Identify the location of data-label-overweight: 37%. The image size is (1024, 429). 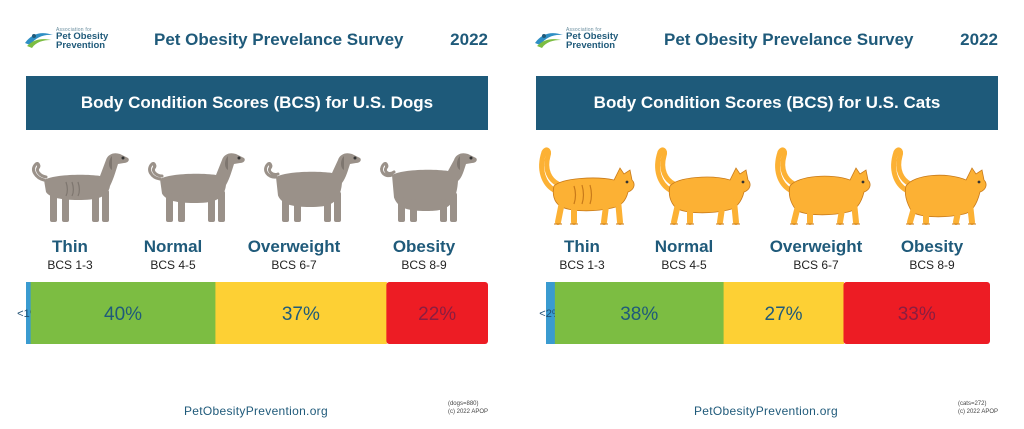
(301, 314).